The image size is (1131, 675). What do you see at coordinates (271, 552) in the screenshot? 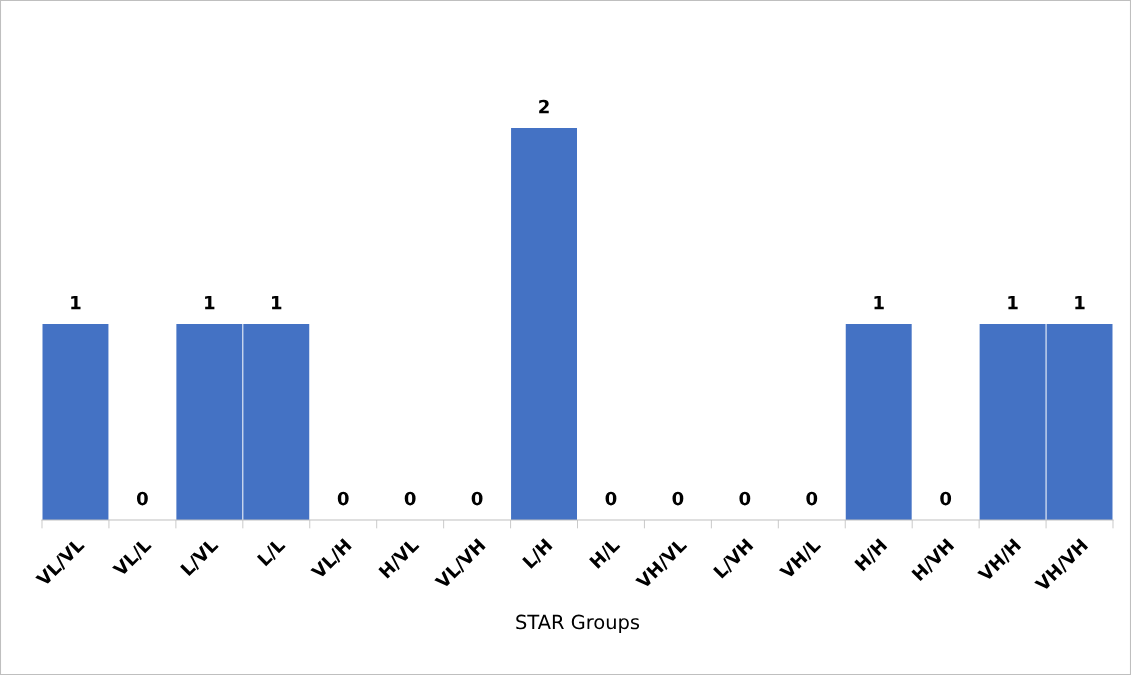
I see `x-tick-label: L/L` at bounding box center [271, 552].